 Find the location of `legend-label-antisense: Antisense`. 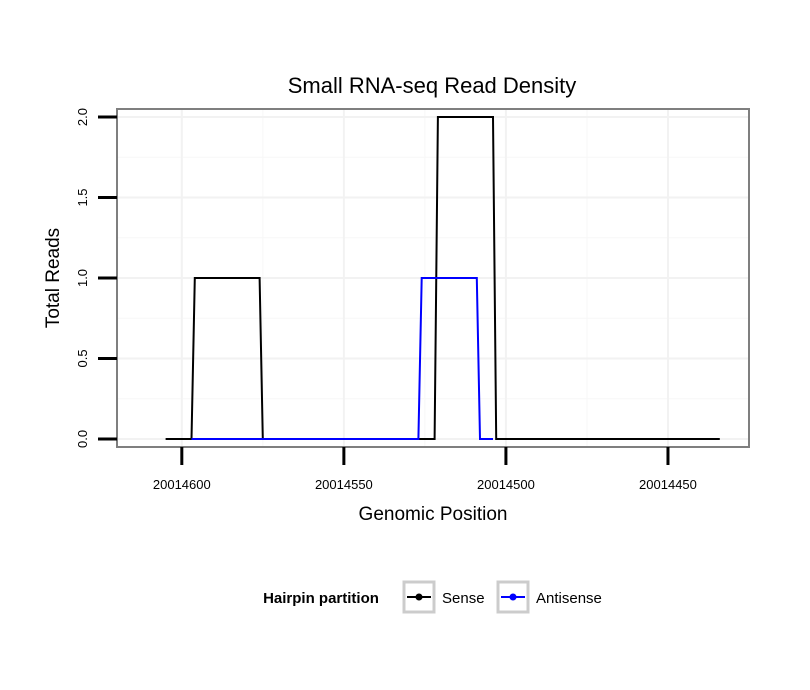

legend-label-antisense: Antisense is located at coordinates (569, 598).